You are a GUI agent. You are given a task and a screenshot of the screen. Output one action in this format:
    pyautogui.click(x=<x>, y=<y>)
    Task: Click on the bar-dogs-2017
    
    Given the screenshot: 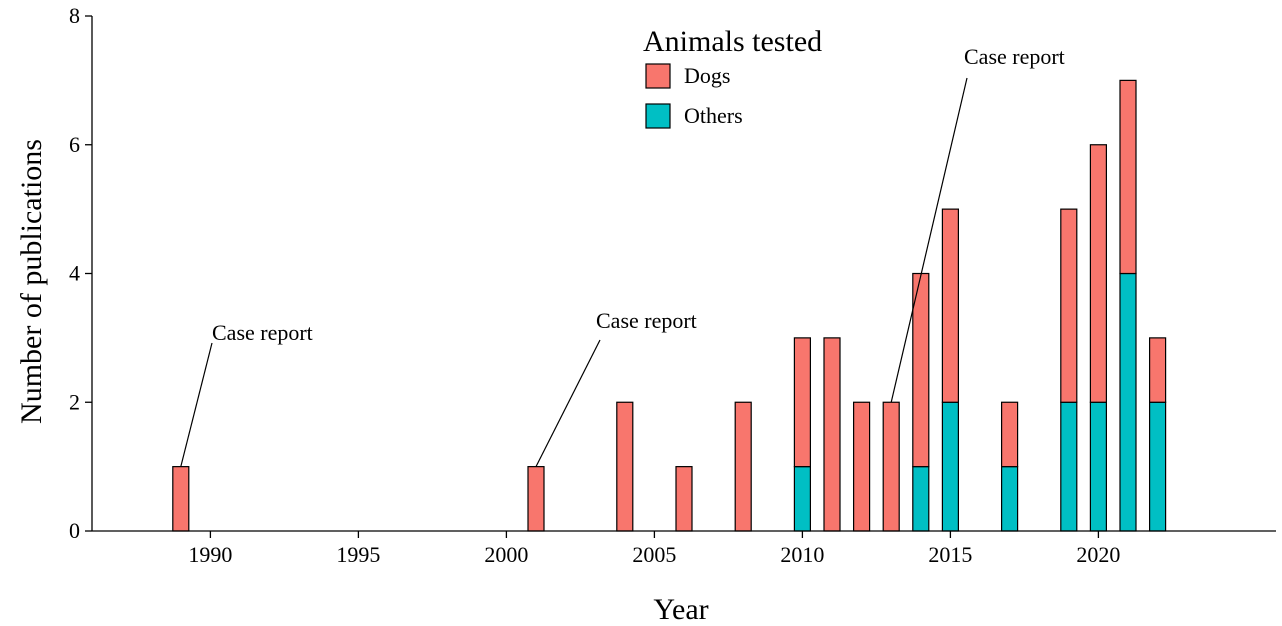 What is the action you would take?
    pyautogui.click(x=1009, y=434)
    